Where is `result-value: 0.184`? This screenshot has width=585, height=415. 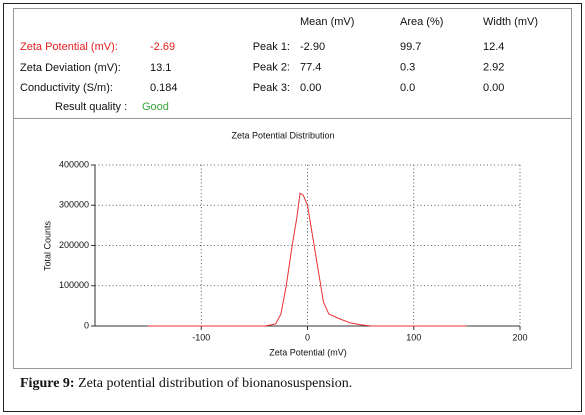
result-value: 0.184 is located at coordinates (164, 88).